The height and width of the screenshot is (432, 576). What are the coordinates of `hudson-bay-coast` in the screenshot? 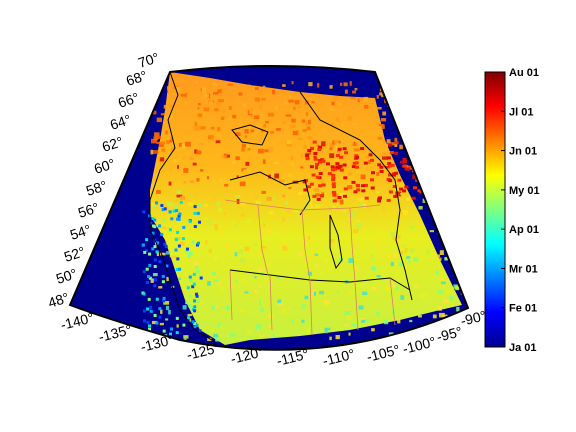 It's located at (356, 196).